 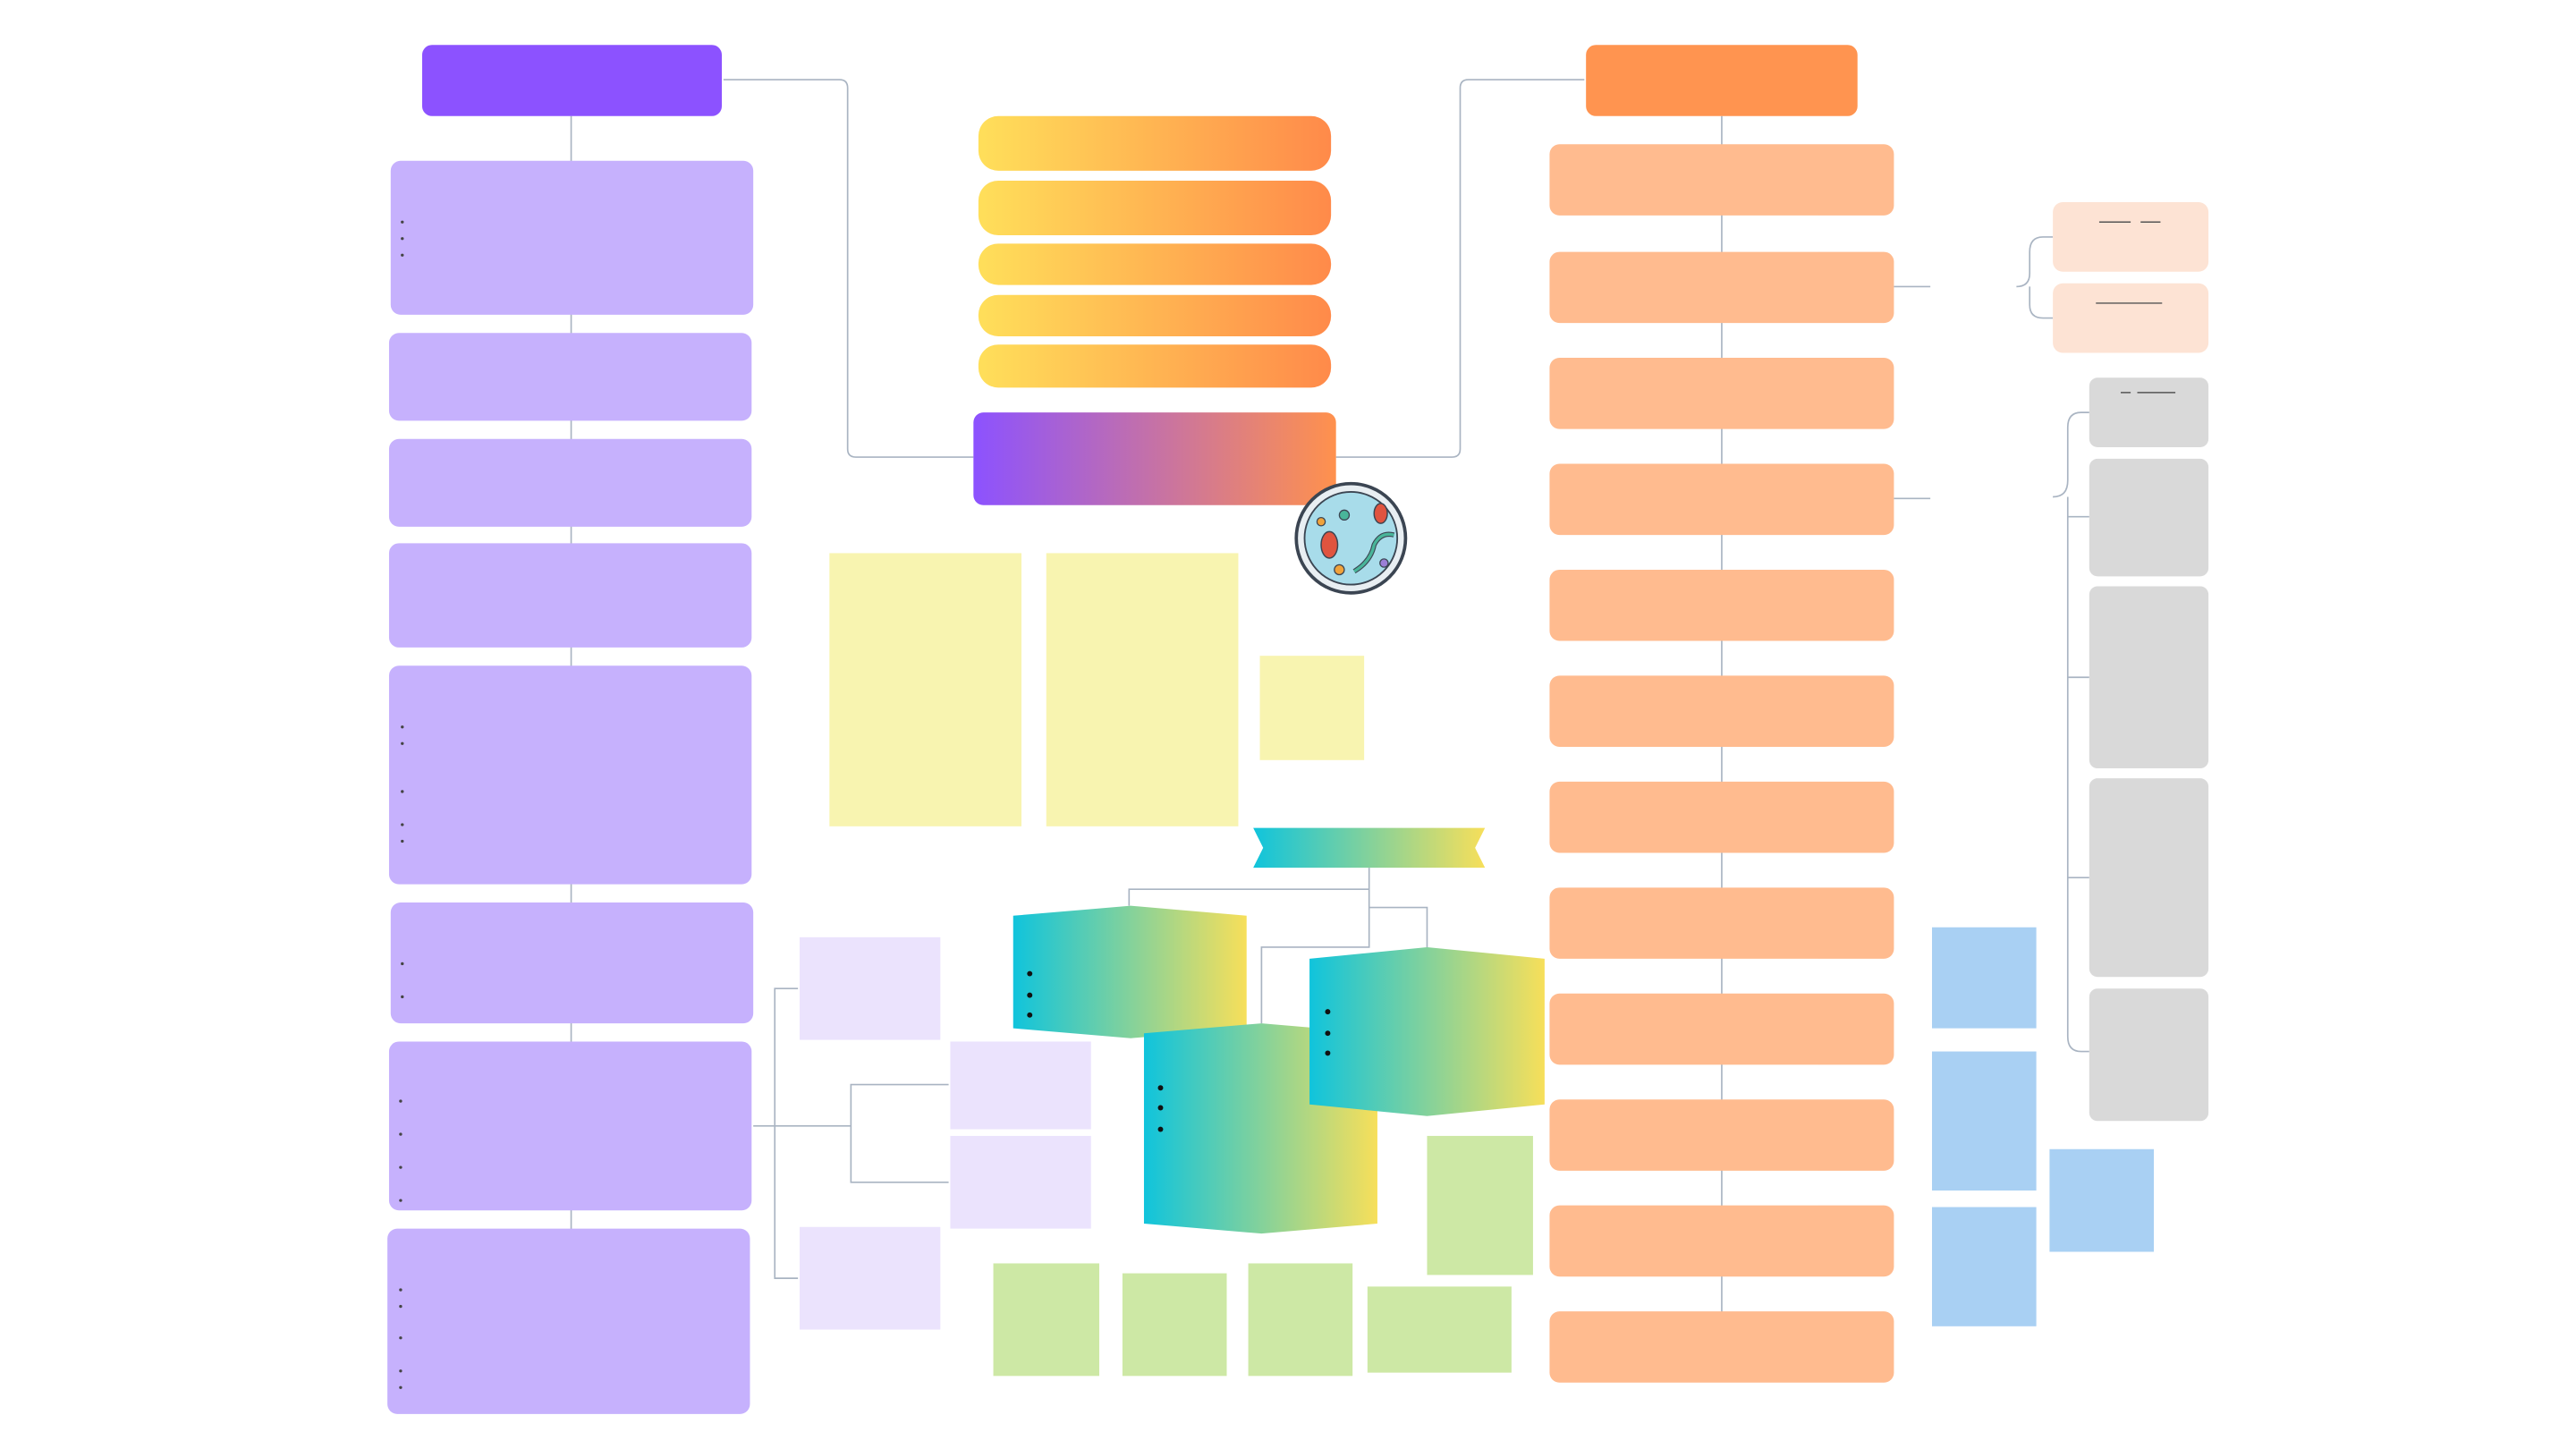 I want to click on bacteria-icon, so click(x=1351, y=538).